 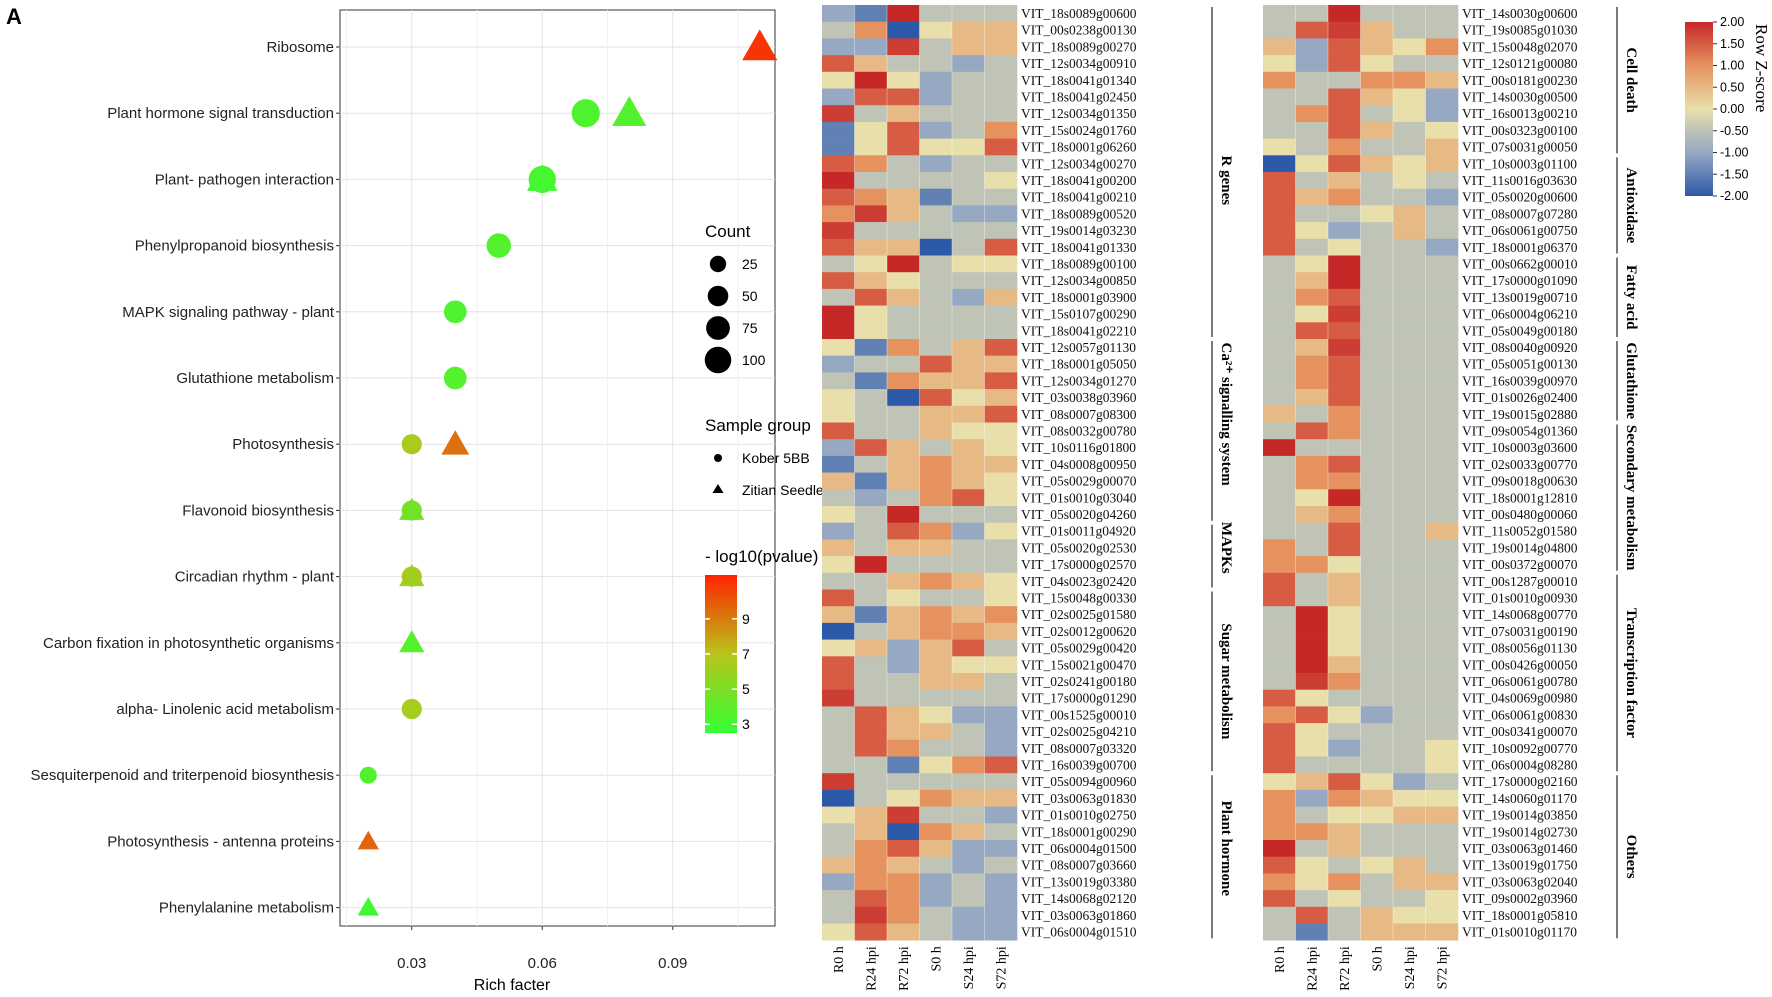 What do you see at coordinates (1732, 109) in the screenshot?
I see `zscore-tick-label: 0.00` at bounding box center [1732, 109].